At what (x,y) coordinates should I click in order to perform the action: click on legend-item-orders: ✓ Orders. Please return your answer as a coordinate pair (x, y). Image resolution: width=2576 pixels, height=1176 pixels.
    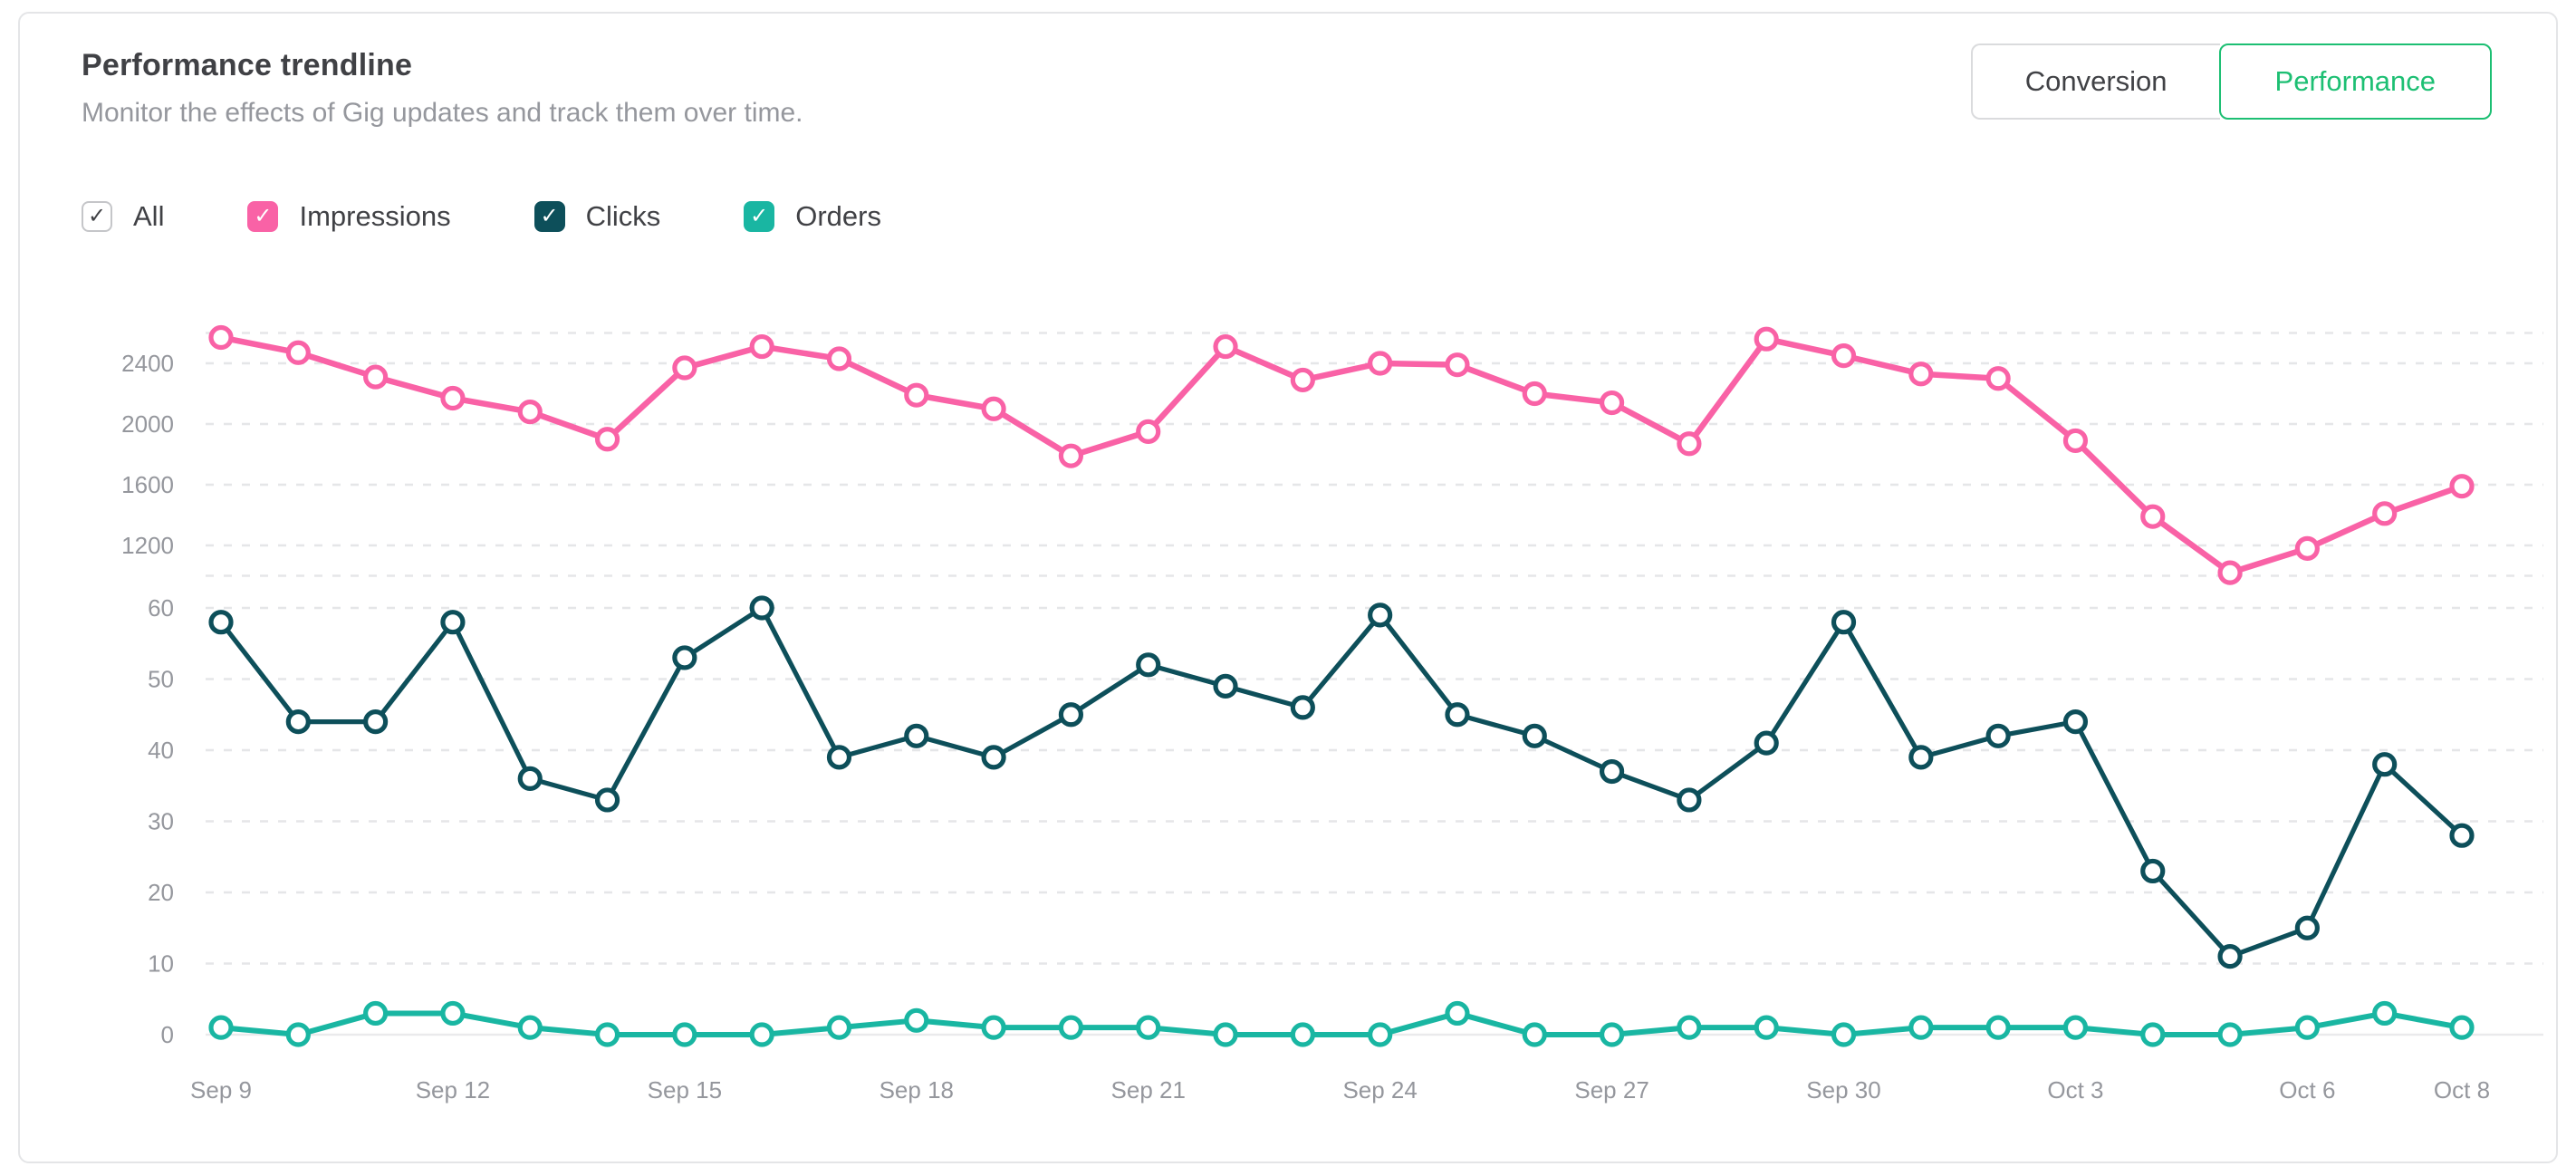
    Looking at the image, I should click on (812, 216).